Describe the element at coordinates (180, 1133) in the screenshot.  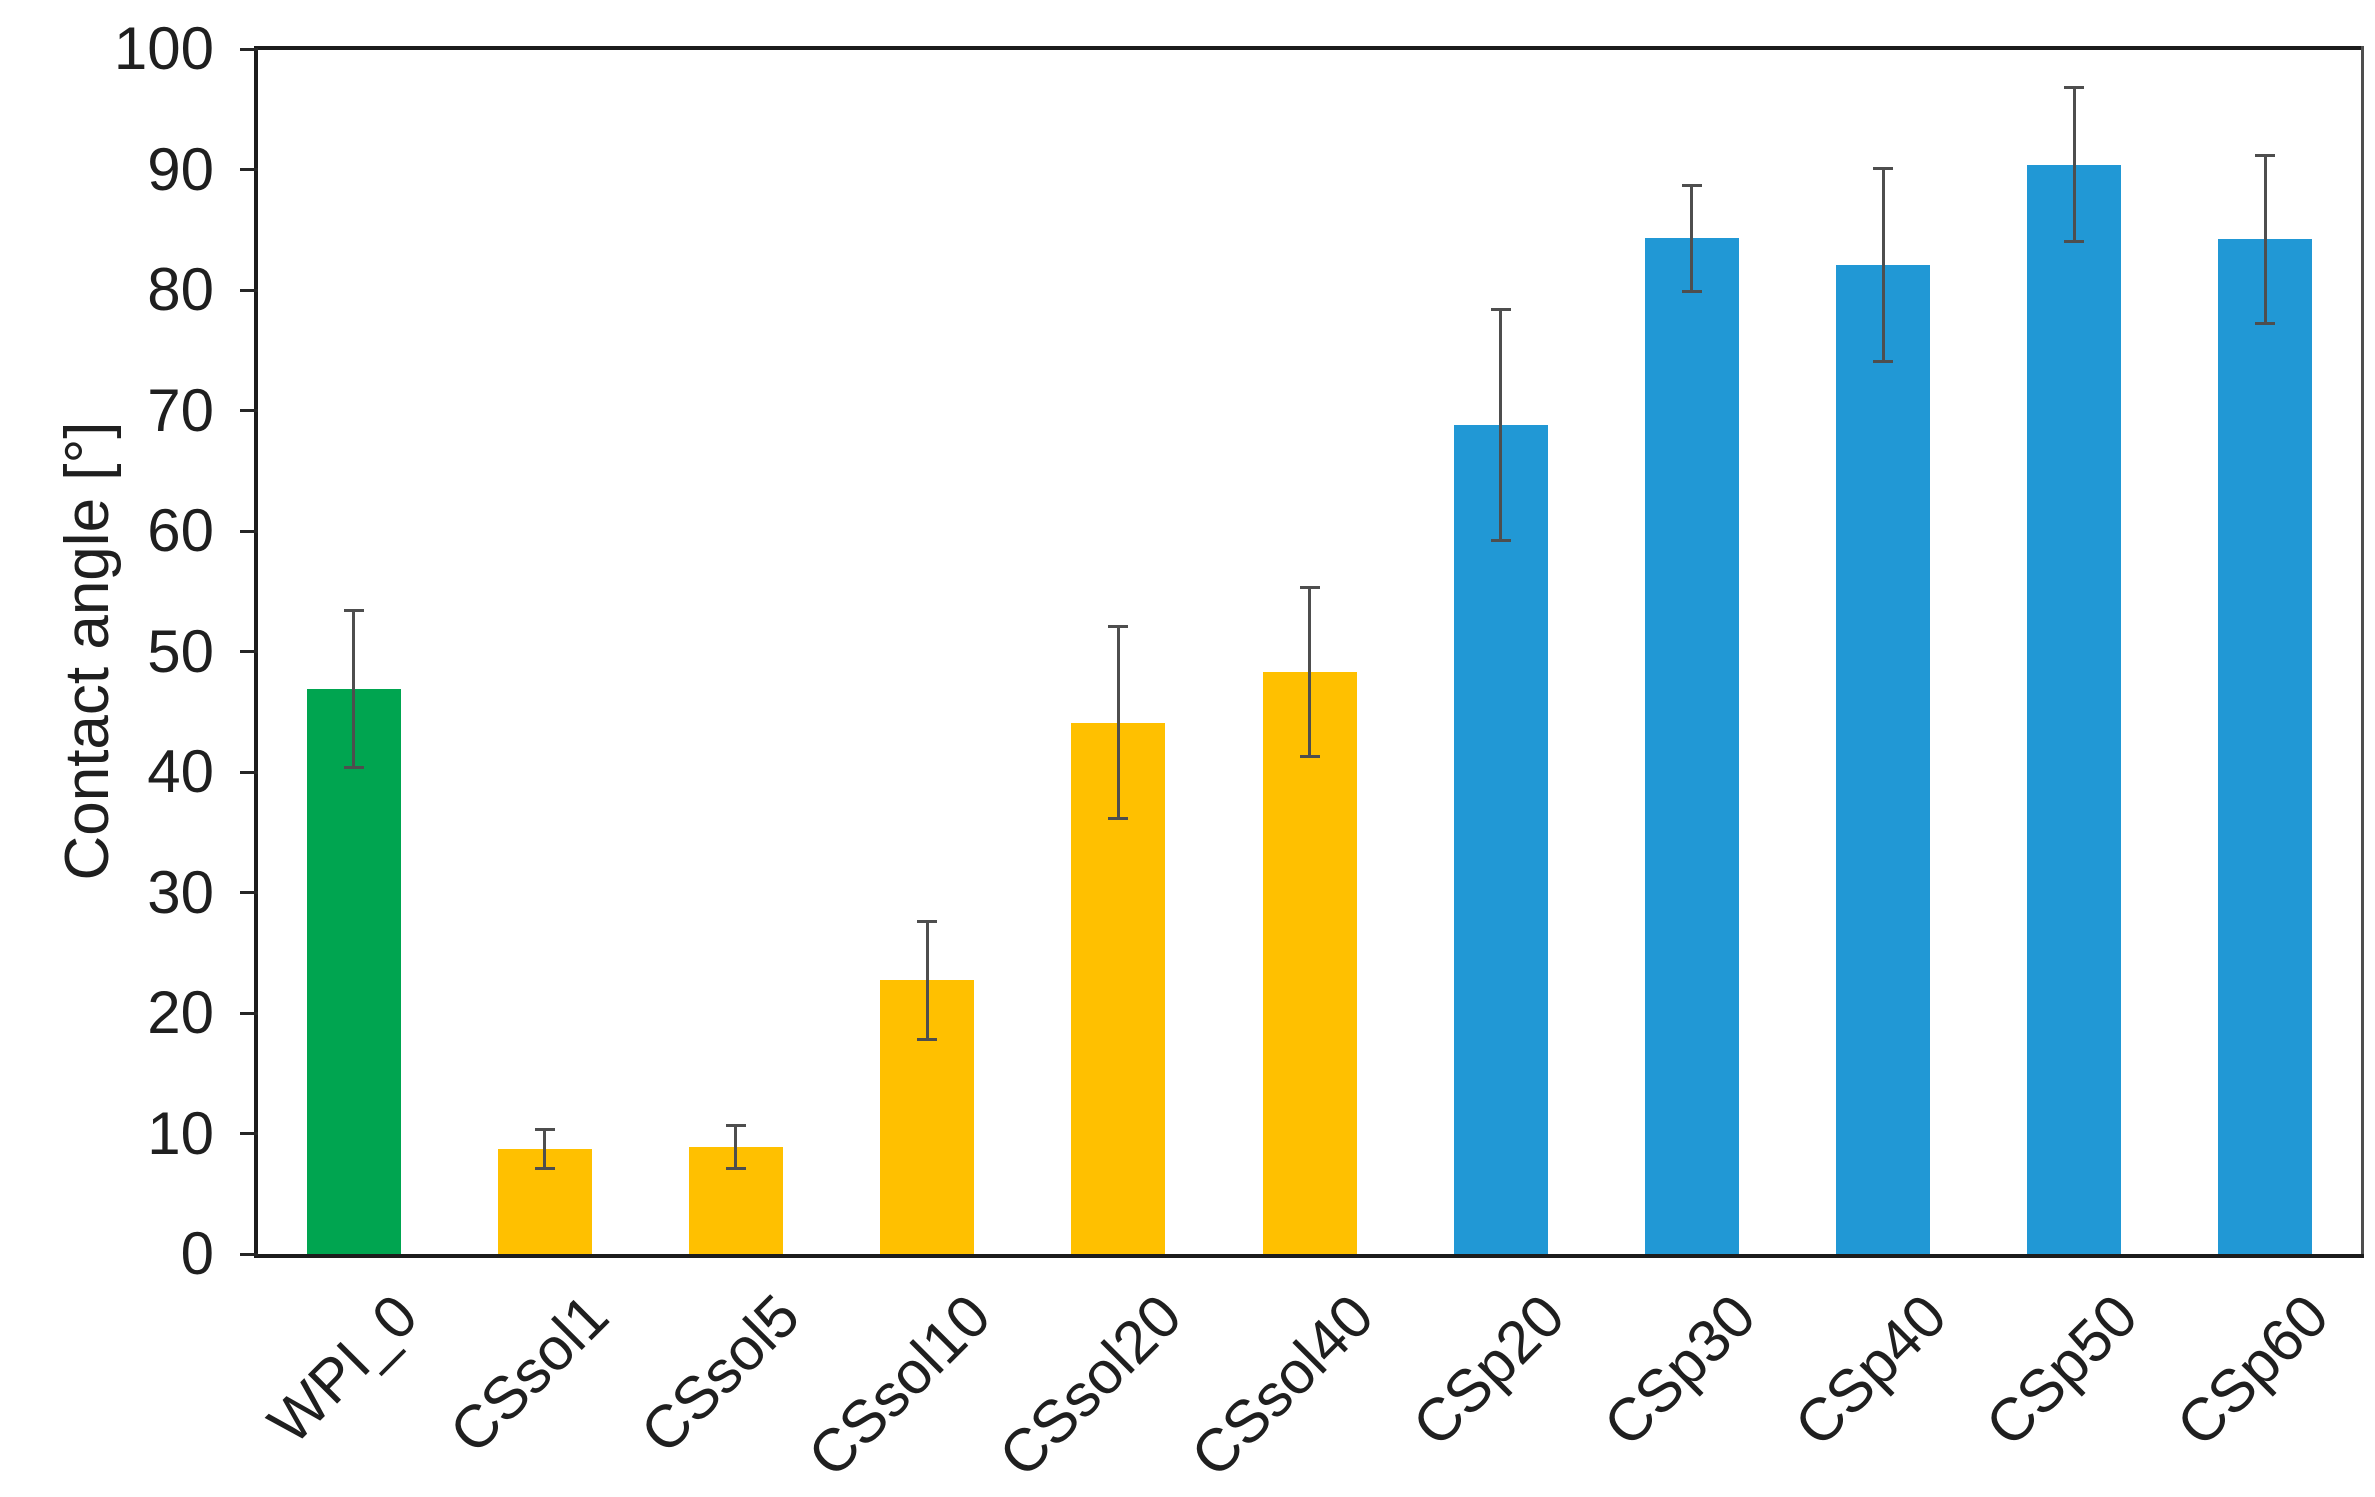
I see `y-tick-label: 10` at that location.